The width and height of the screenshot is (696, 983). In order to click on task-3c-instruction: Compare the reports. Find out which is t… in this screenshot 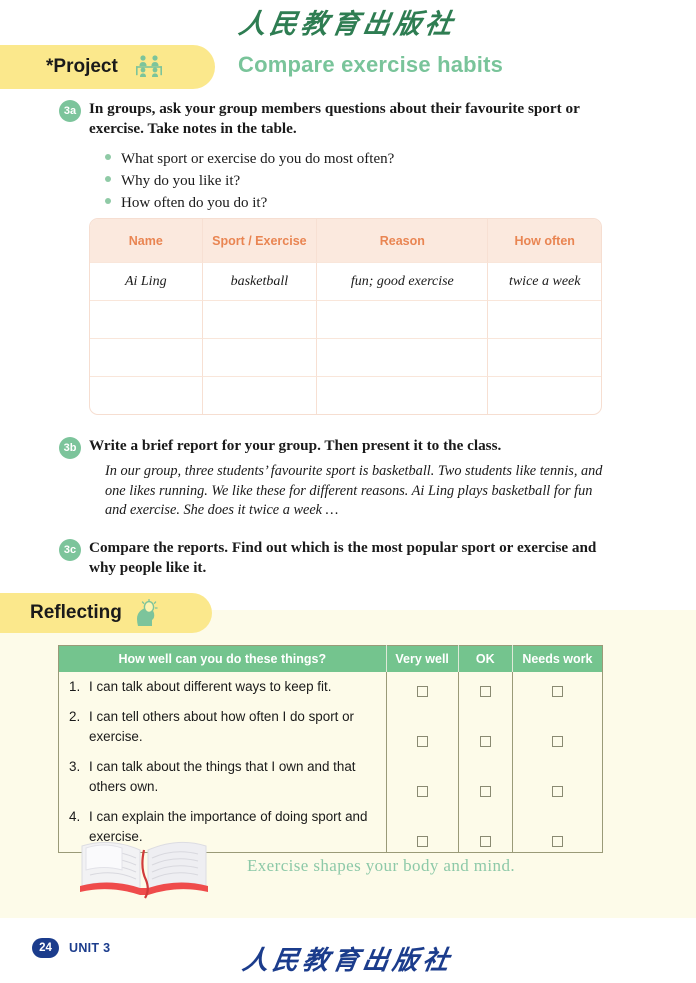, I will do `click(343, 557)`.